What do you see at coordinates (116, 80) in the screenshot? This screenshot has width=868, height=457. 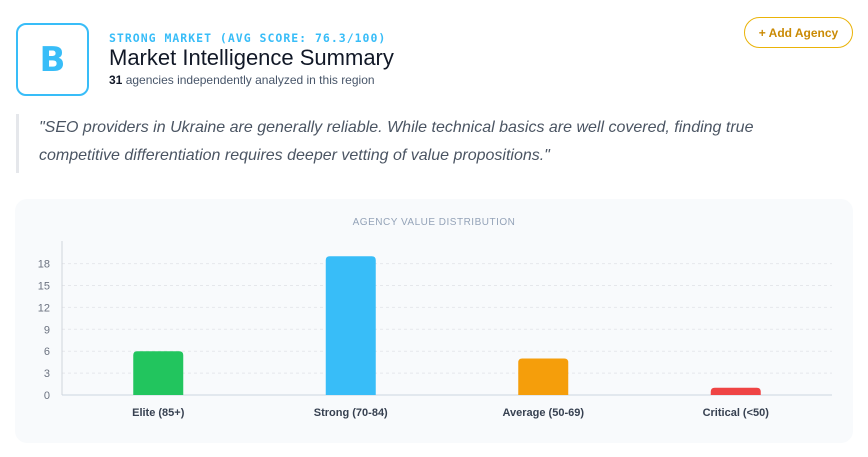 I see `agency-count: 31` at bounding box center [116, 80].